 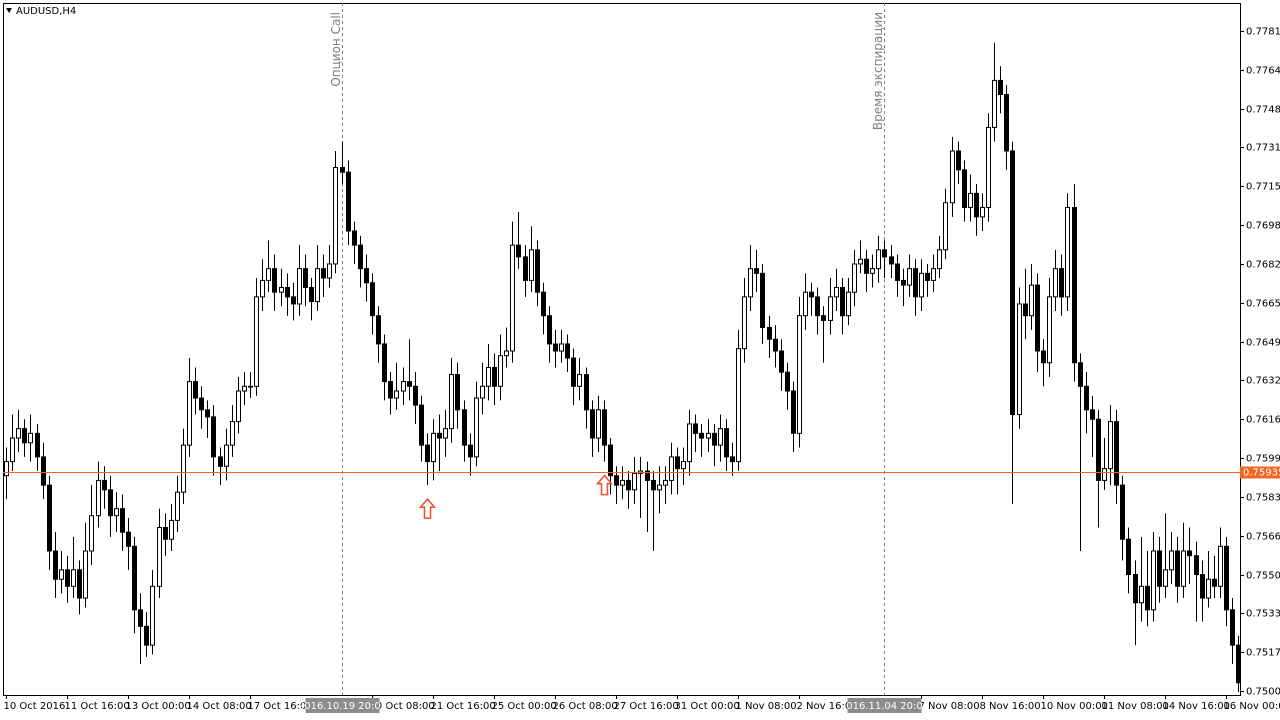 I want to click on x-tick-label: 11 Oct 16:00, so click(x=97, y=706).